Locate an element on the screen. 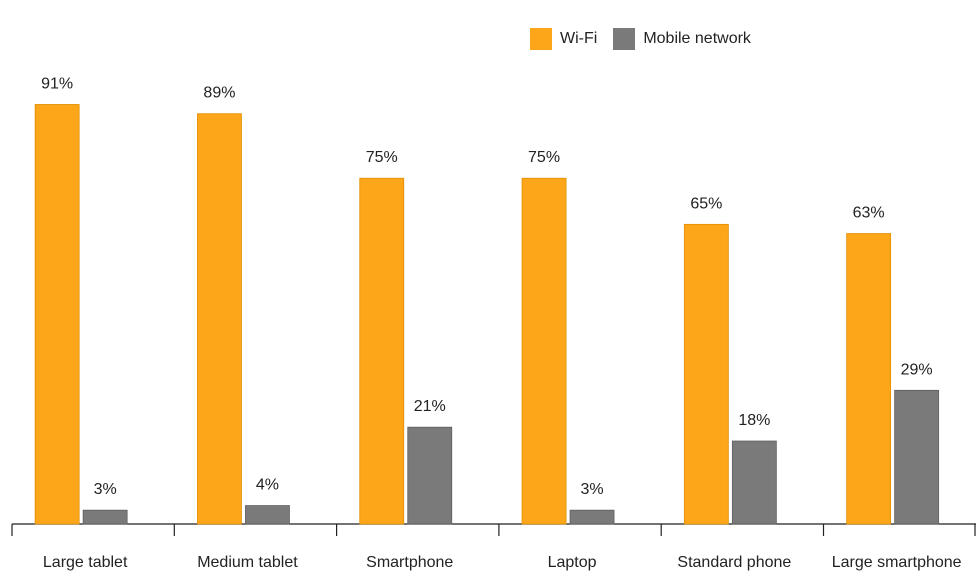  data-label: 29% is located at coordinates (917, 369).